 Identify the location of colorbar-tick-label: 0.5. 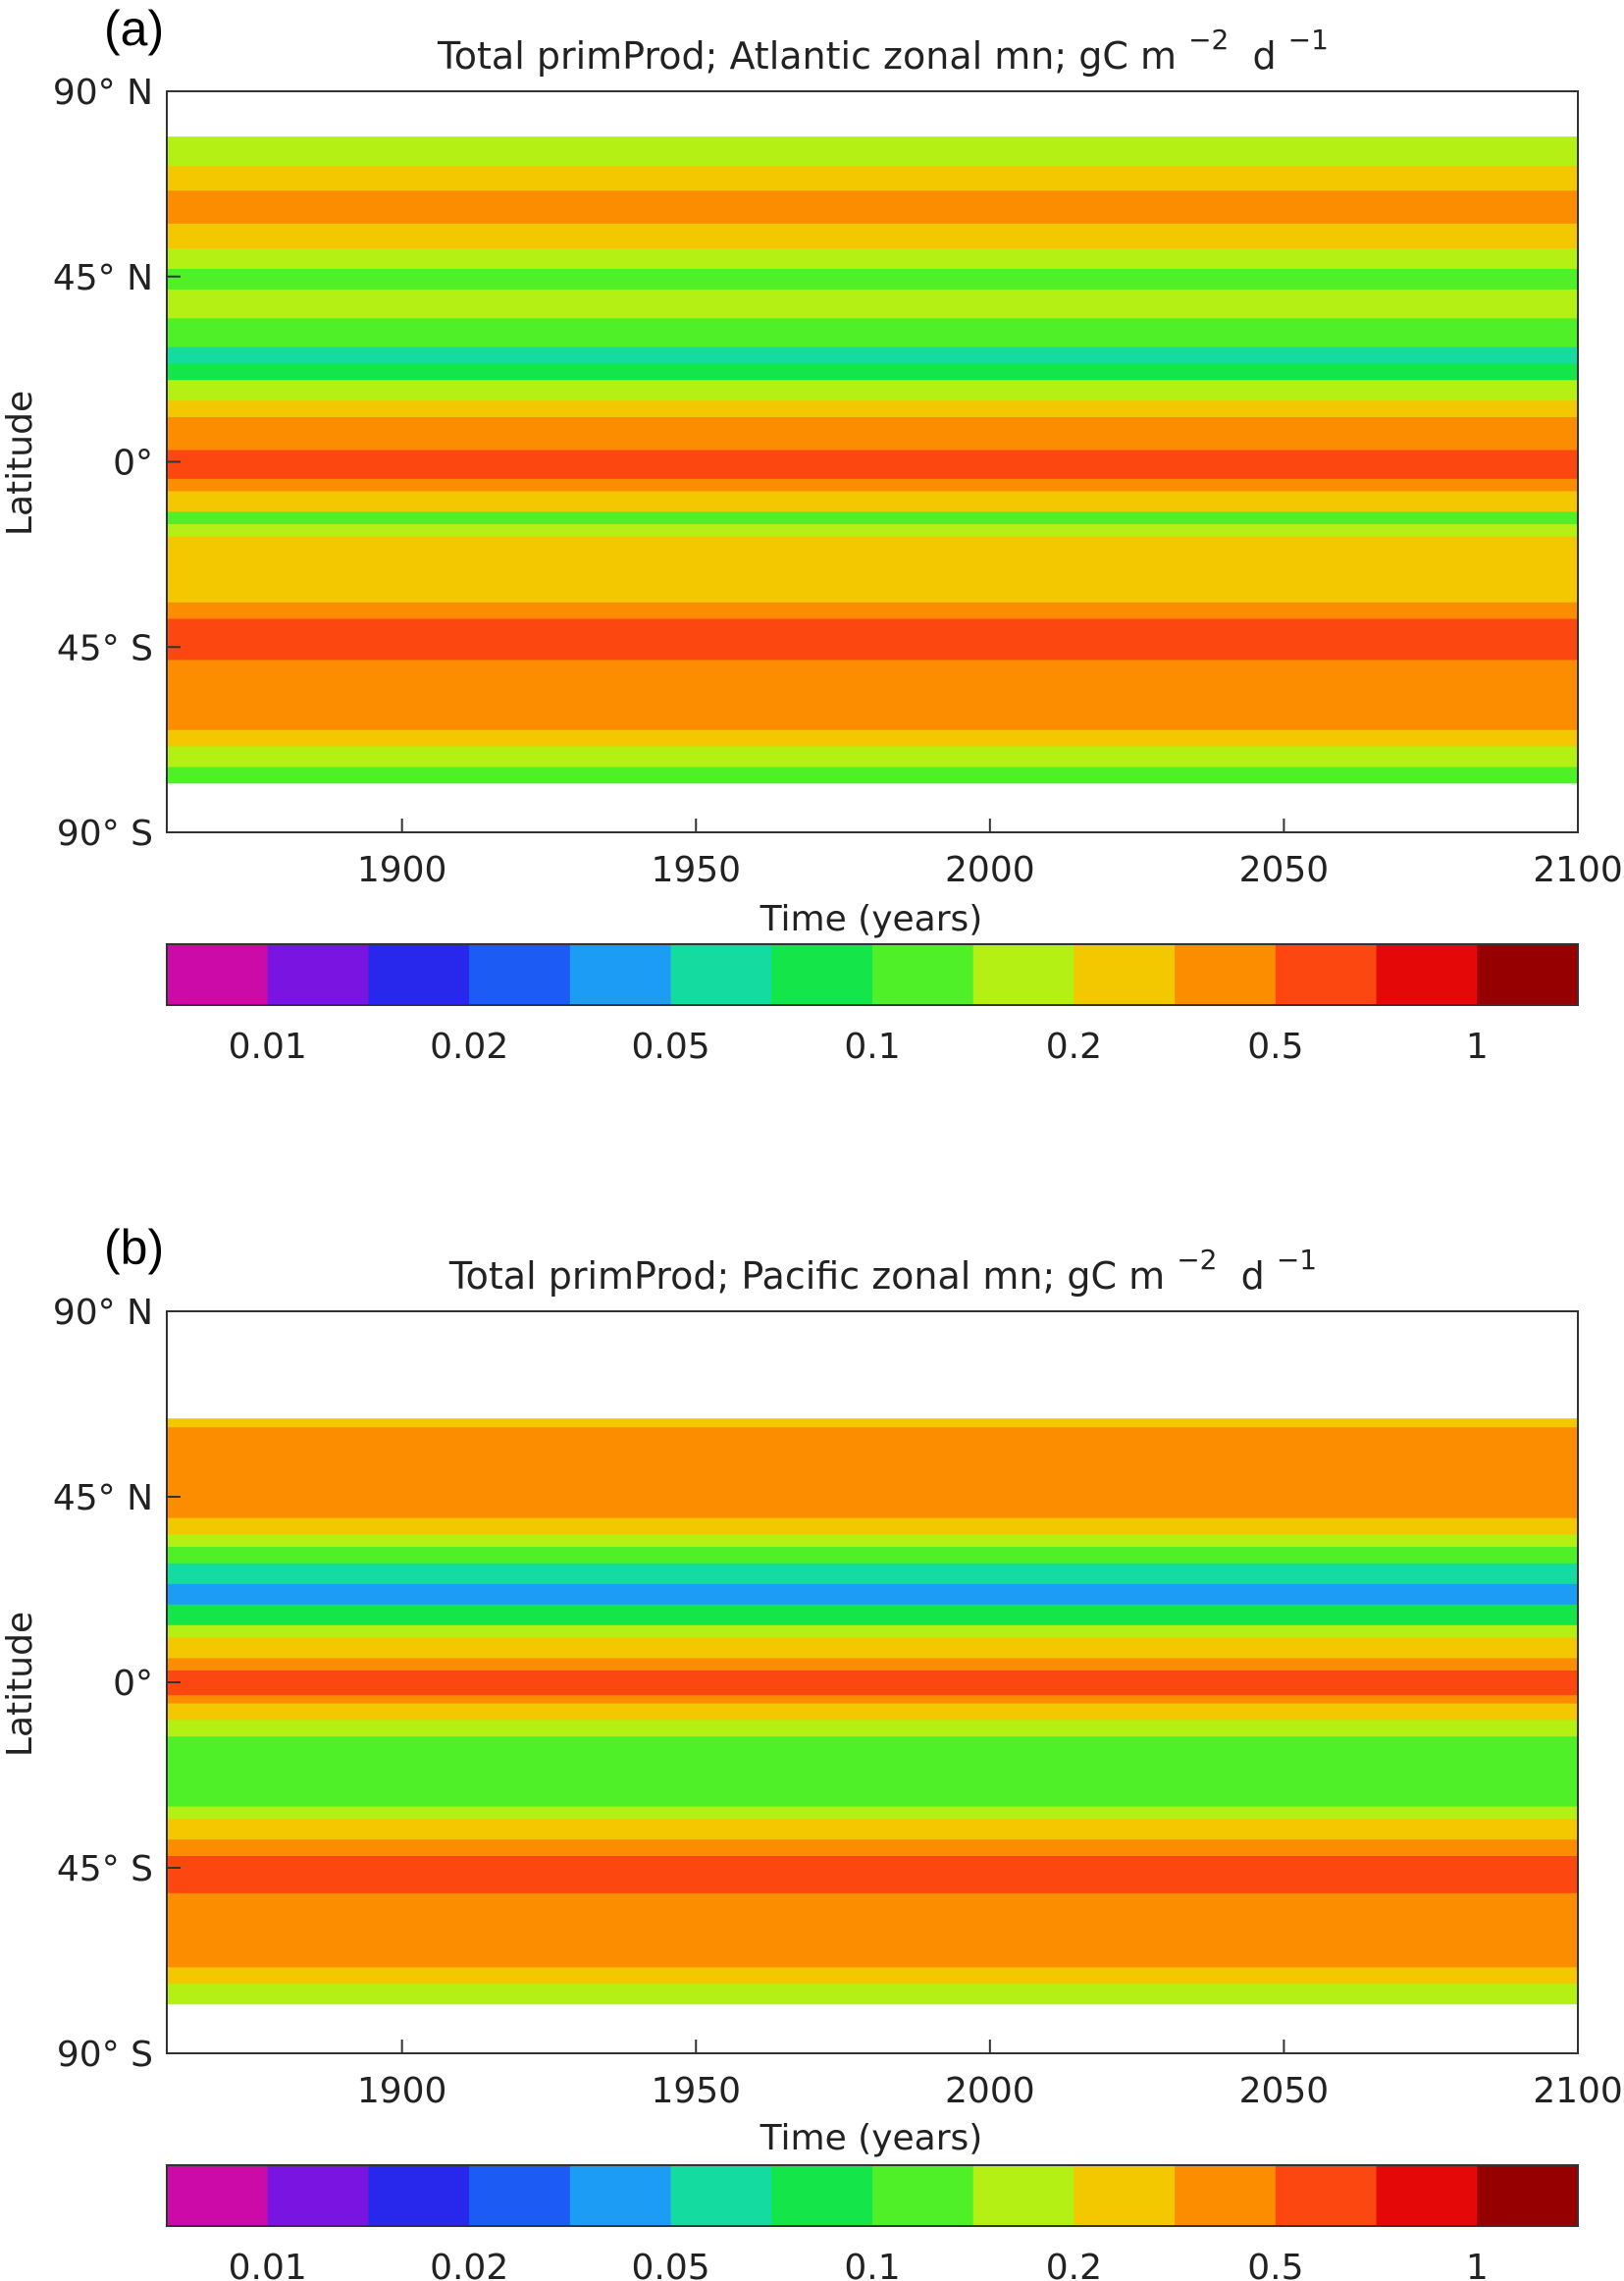
(1275, 2264).